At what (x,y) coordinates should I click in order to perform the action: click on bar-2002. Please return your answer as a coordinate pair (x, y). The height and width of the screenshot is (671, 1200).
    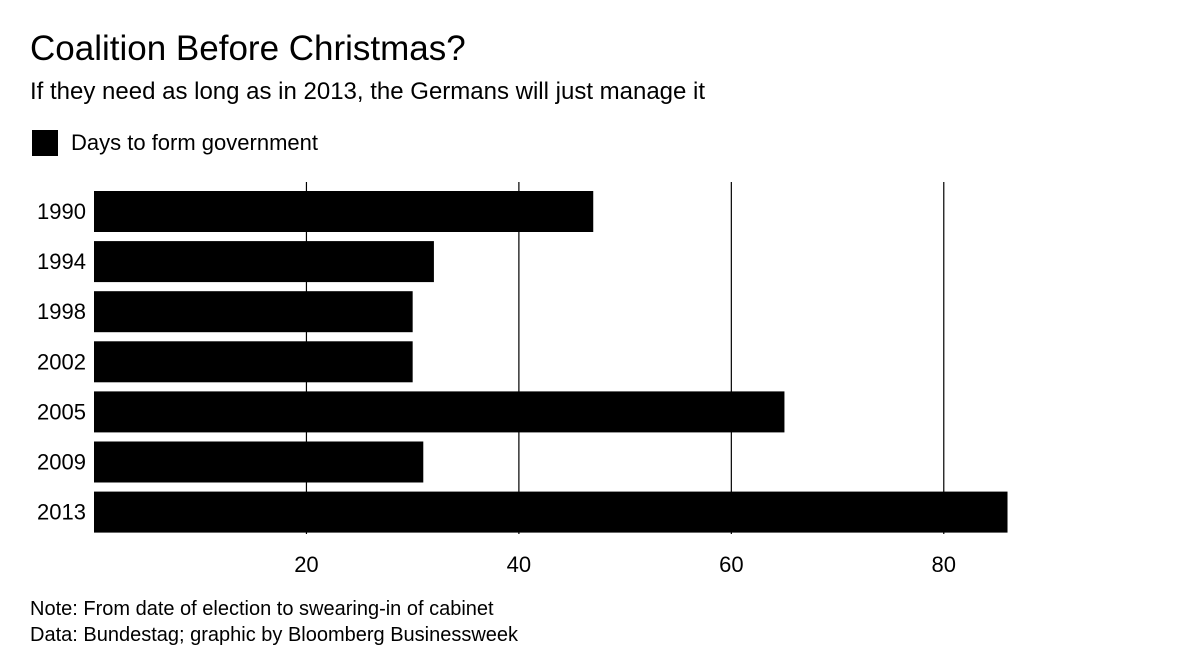
    Looking at the image, I should click on (253, 362).